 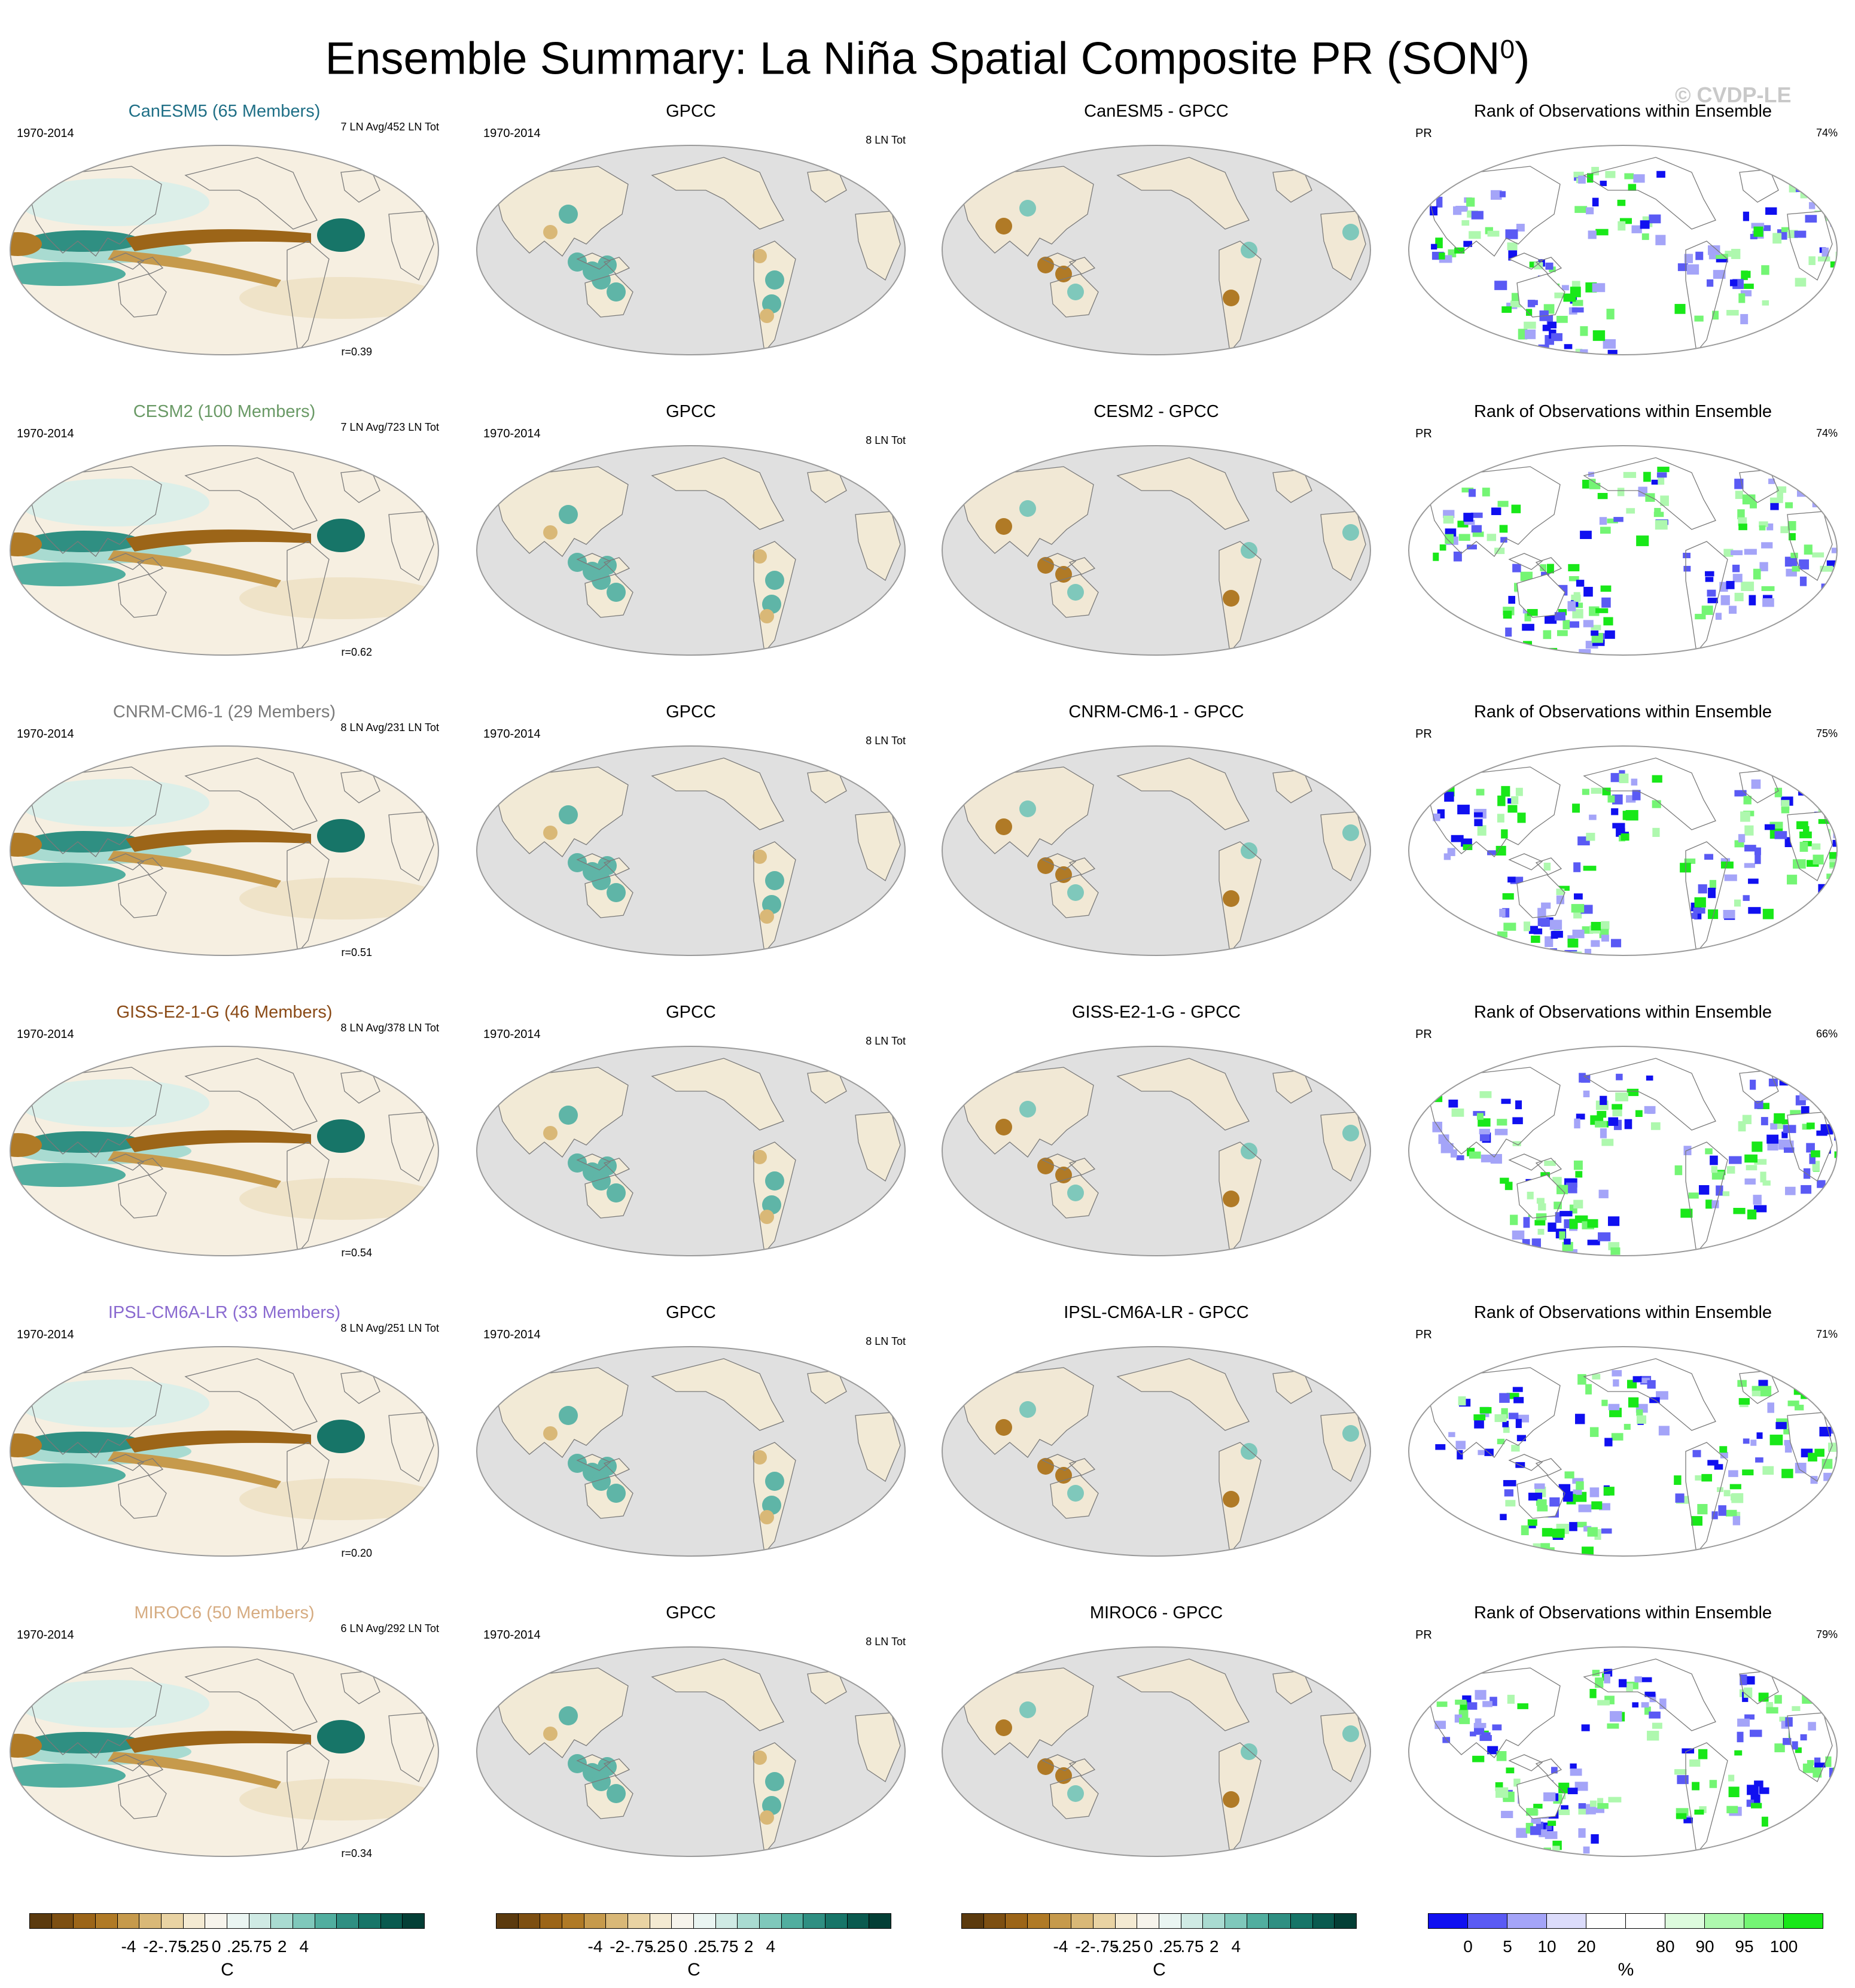 I want to click on colorbar-tick-label: 2, so click(x=749, y=1946).